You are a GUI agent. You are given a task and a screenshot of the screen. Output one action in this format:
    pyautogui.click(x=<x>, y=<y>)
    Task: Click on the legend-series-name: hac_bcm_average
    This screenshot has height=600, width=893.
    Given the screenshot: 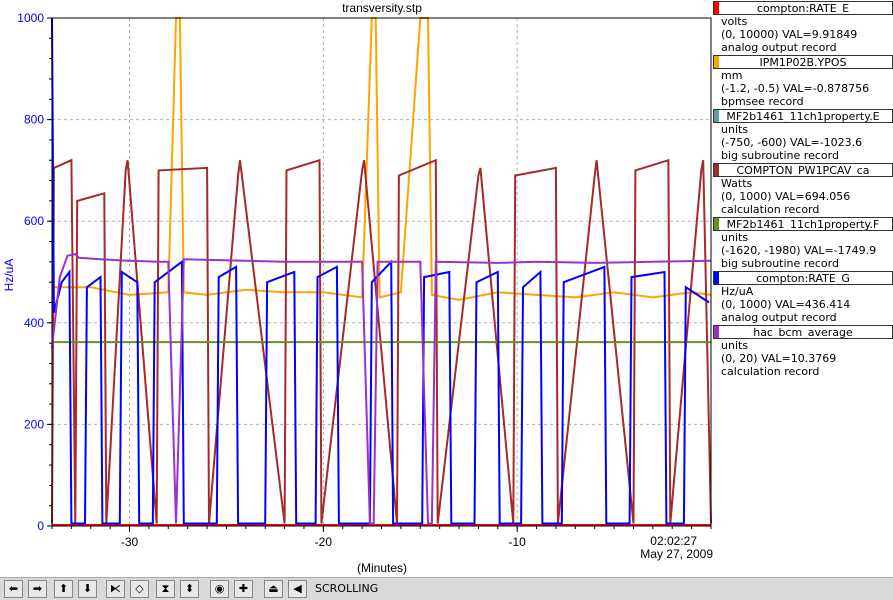 What is the action you would take?
    pyautogui.click(x=803, y=332)
    